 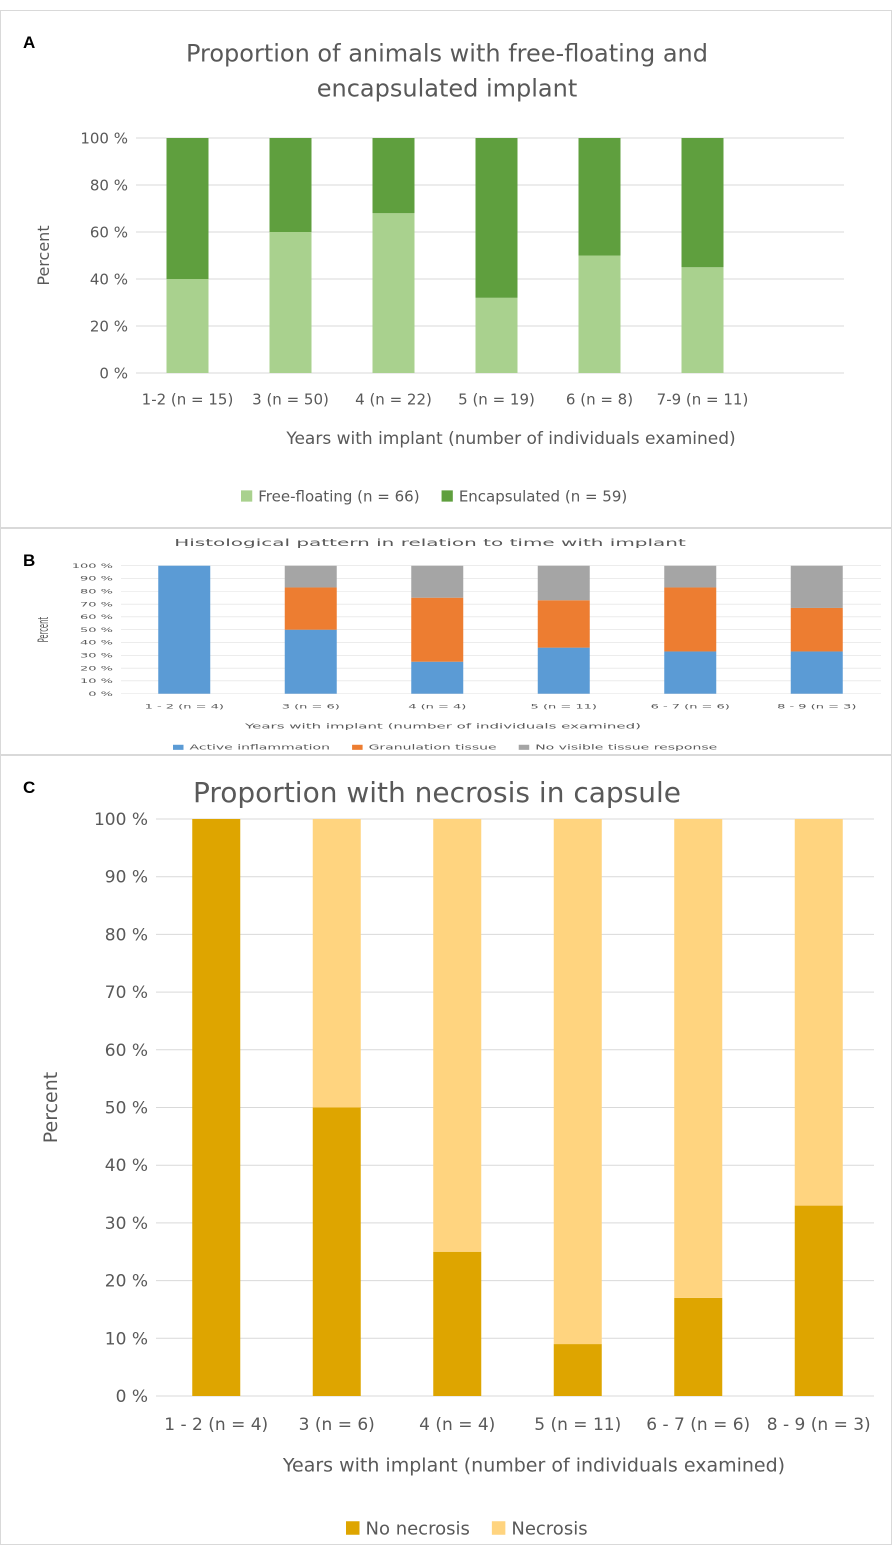 I want to click on legend-label: Active inflammation, so click(x=259, y=748).